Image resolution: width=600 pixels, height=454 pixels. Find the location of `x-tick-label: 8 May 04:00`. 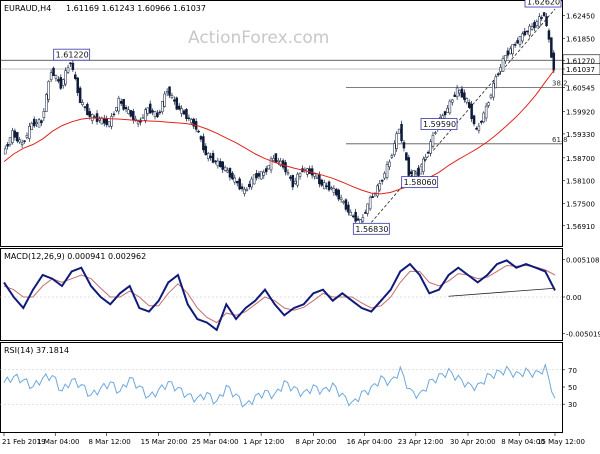

x-tick-label: 8 May 04:00 is located at coordinates (523, 442).